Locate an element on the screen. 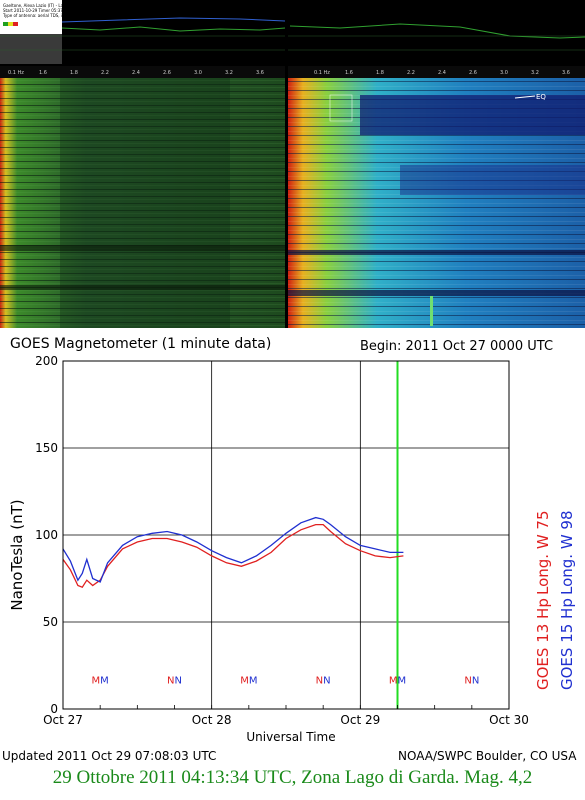 This screenshot has width=585, height=800. x-tick-label: Oct 29 is located at coordinates (360, 720).